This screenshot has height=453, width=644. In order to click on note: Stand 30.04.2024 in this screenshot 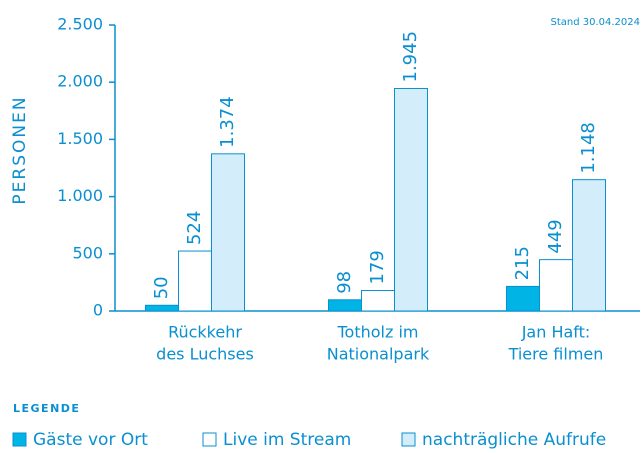, I will do `click(595, 22)`.